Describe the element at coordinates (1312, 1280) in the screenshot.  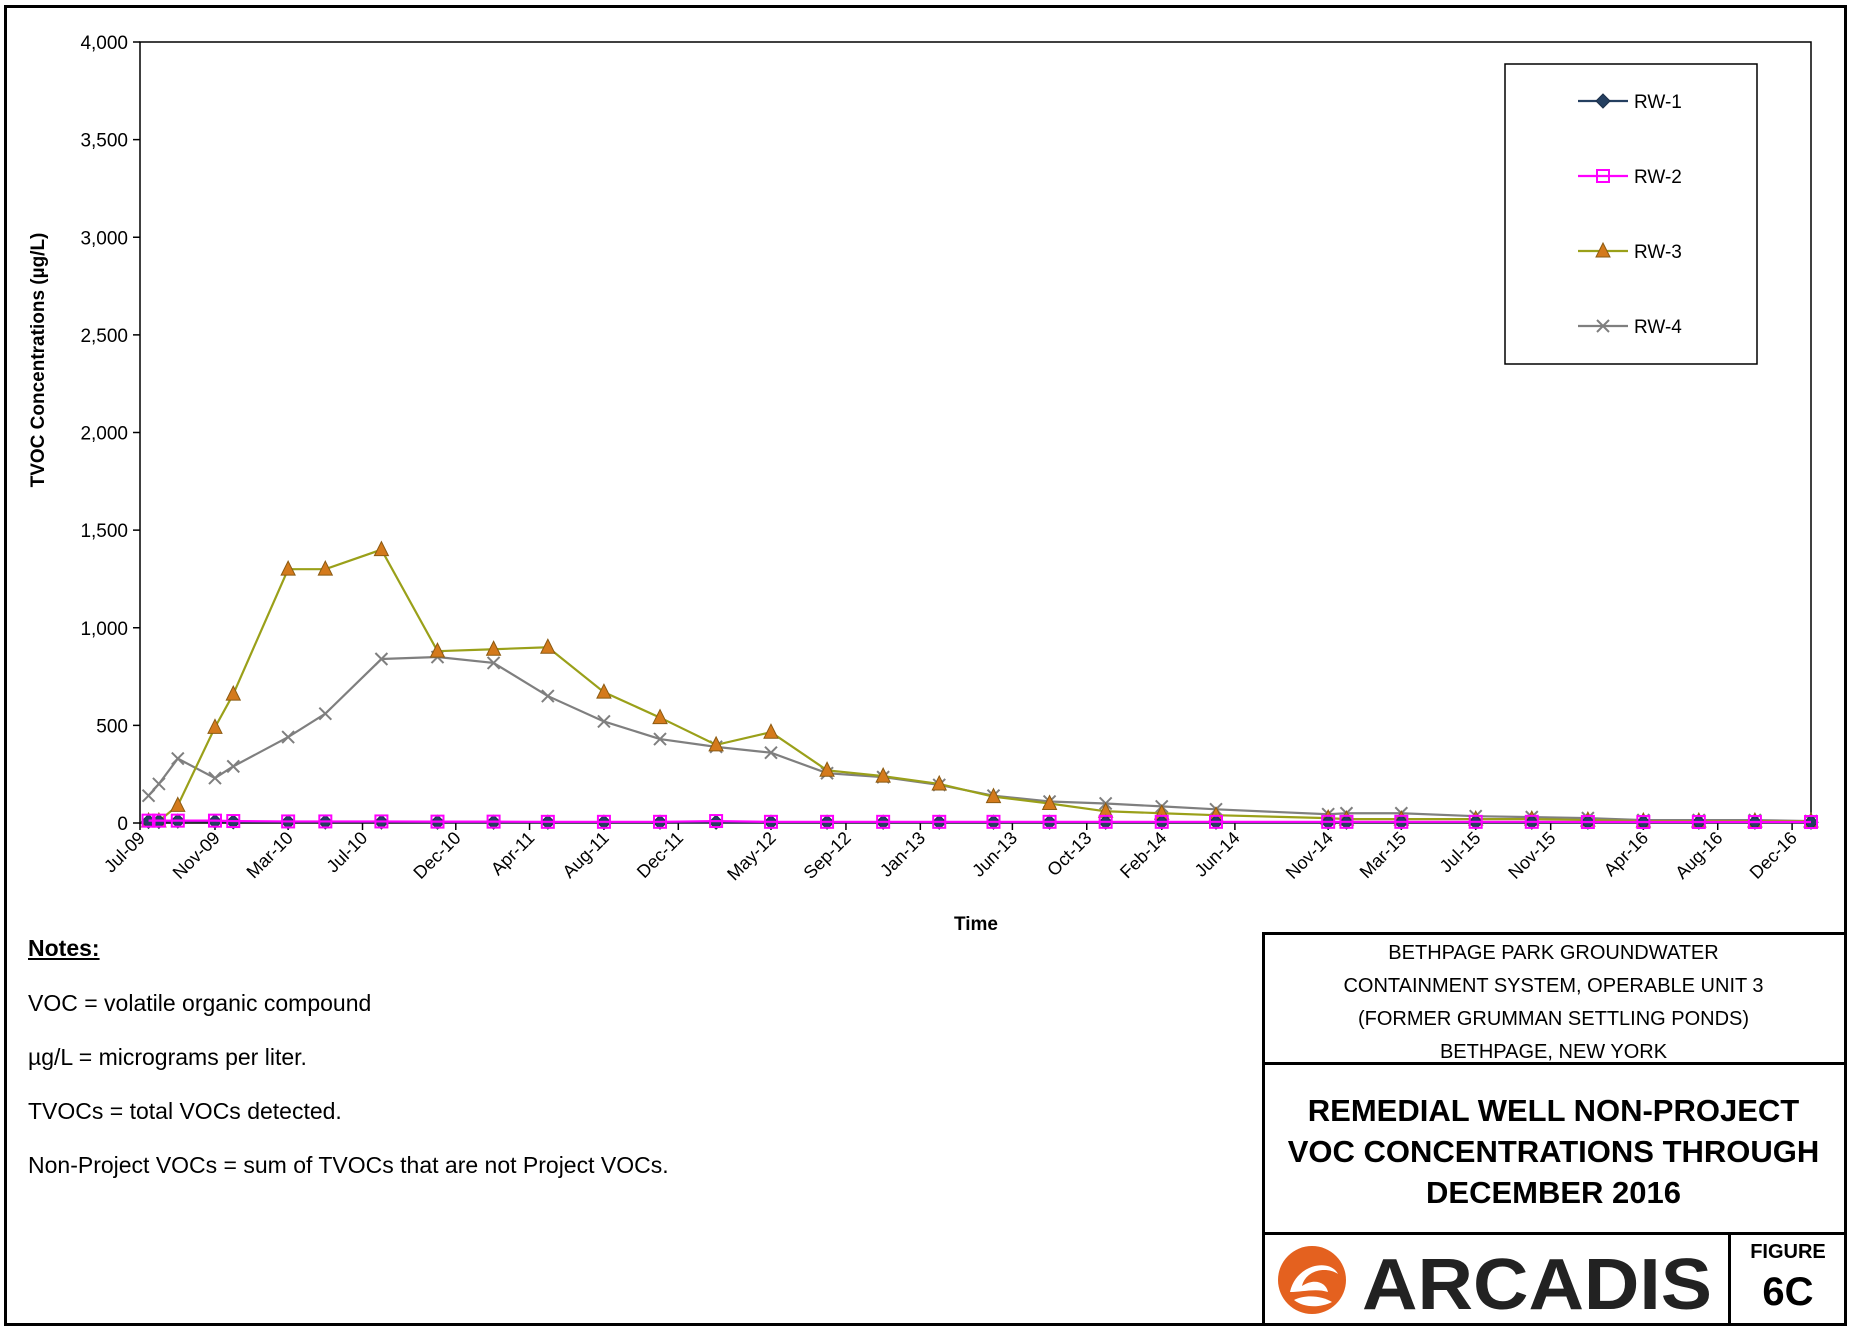
I see `arcadis-logo-mark-icon` at that location.